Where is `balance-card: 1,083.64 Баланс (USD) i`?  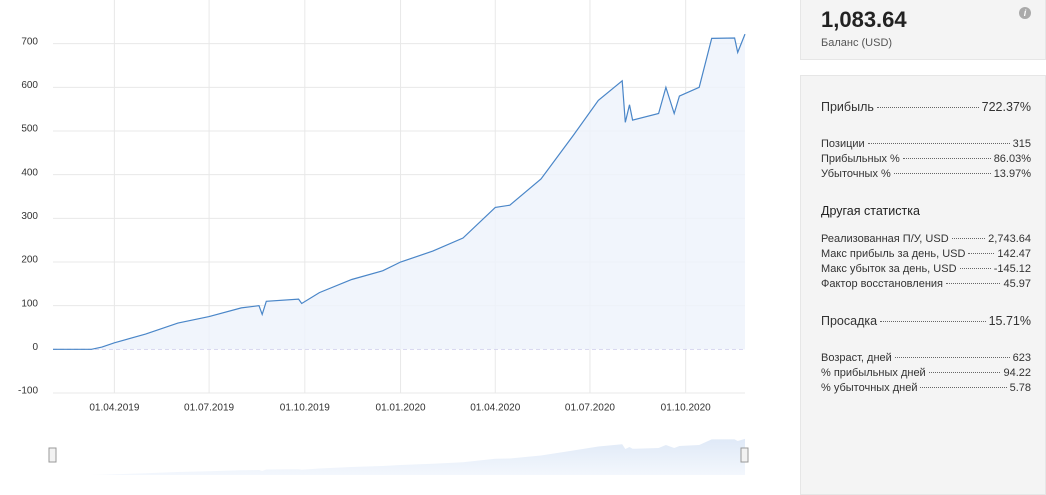 balance-card: 1,083.64 Баланс (USD) i is located at coordinates (923, 30).